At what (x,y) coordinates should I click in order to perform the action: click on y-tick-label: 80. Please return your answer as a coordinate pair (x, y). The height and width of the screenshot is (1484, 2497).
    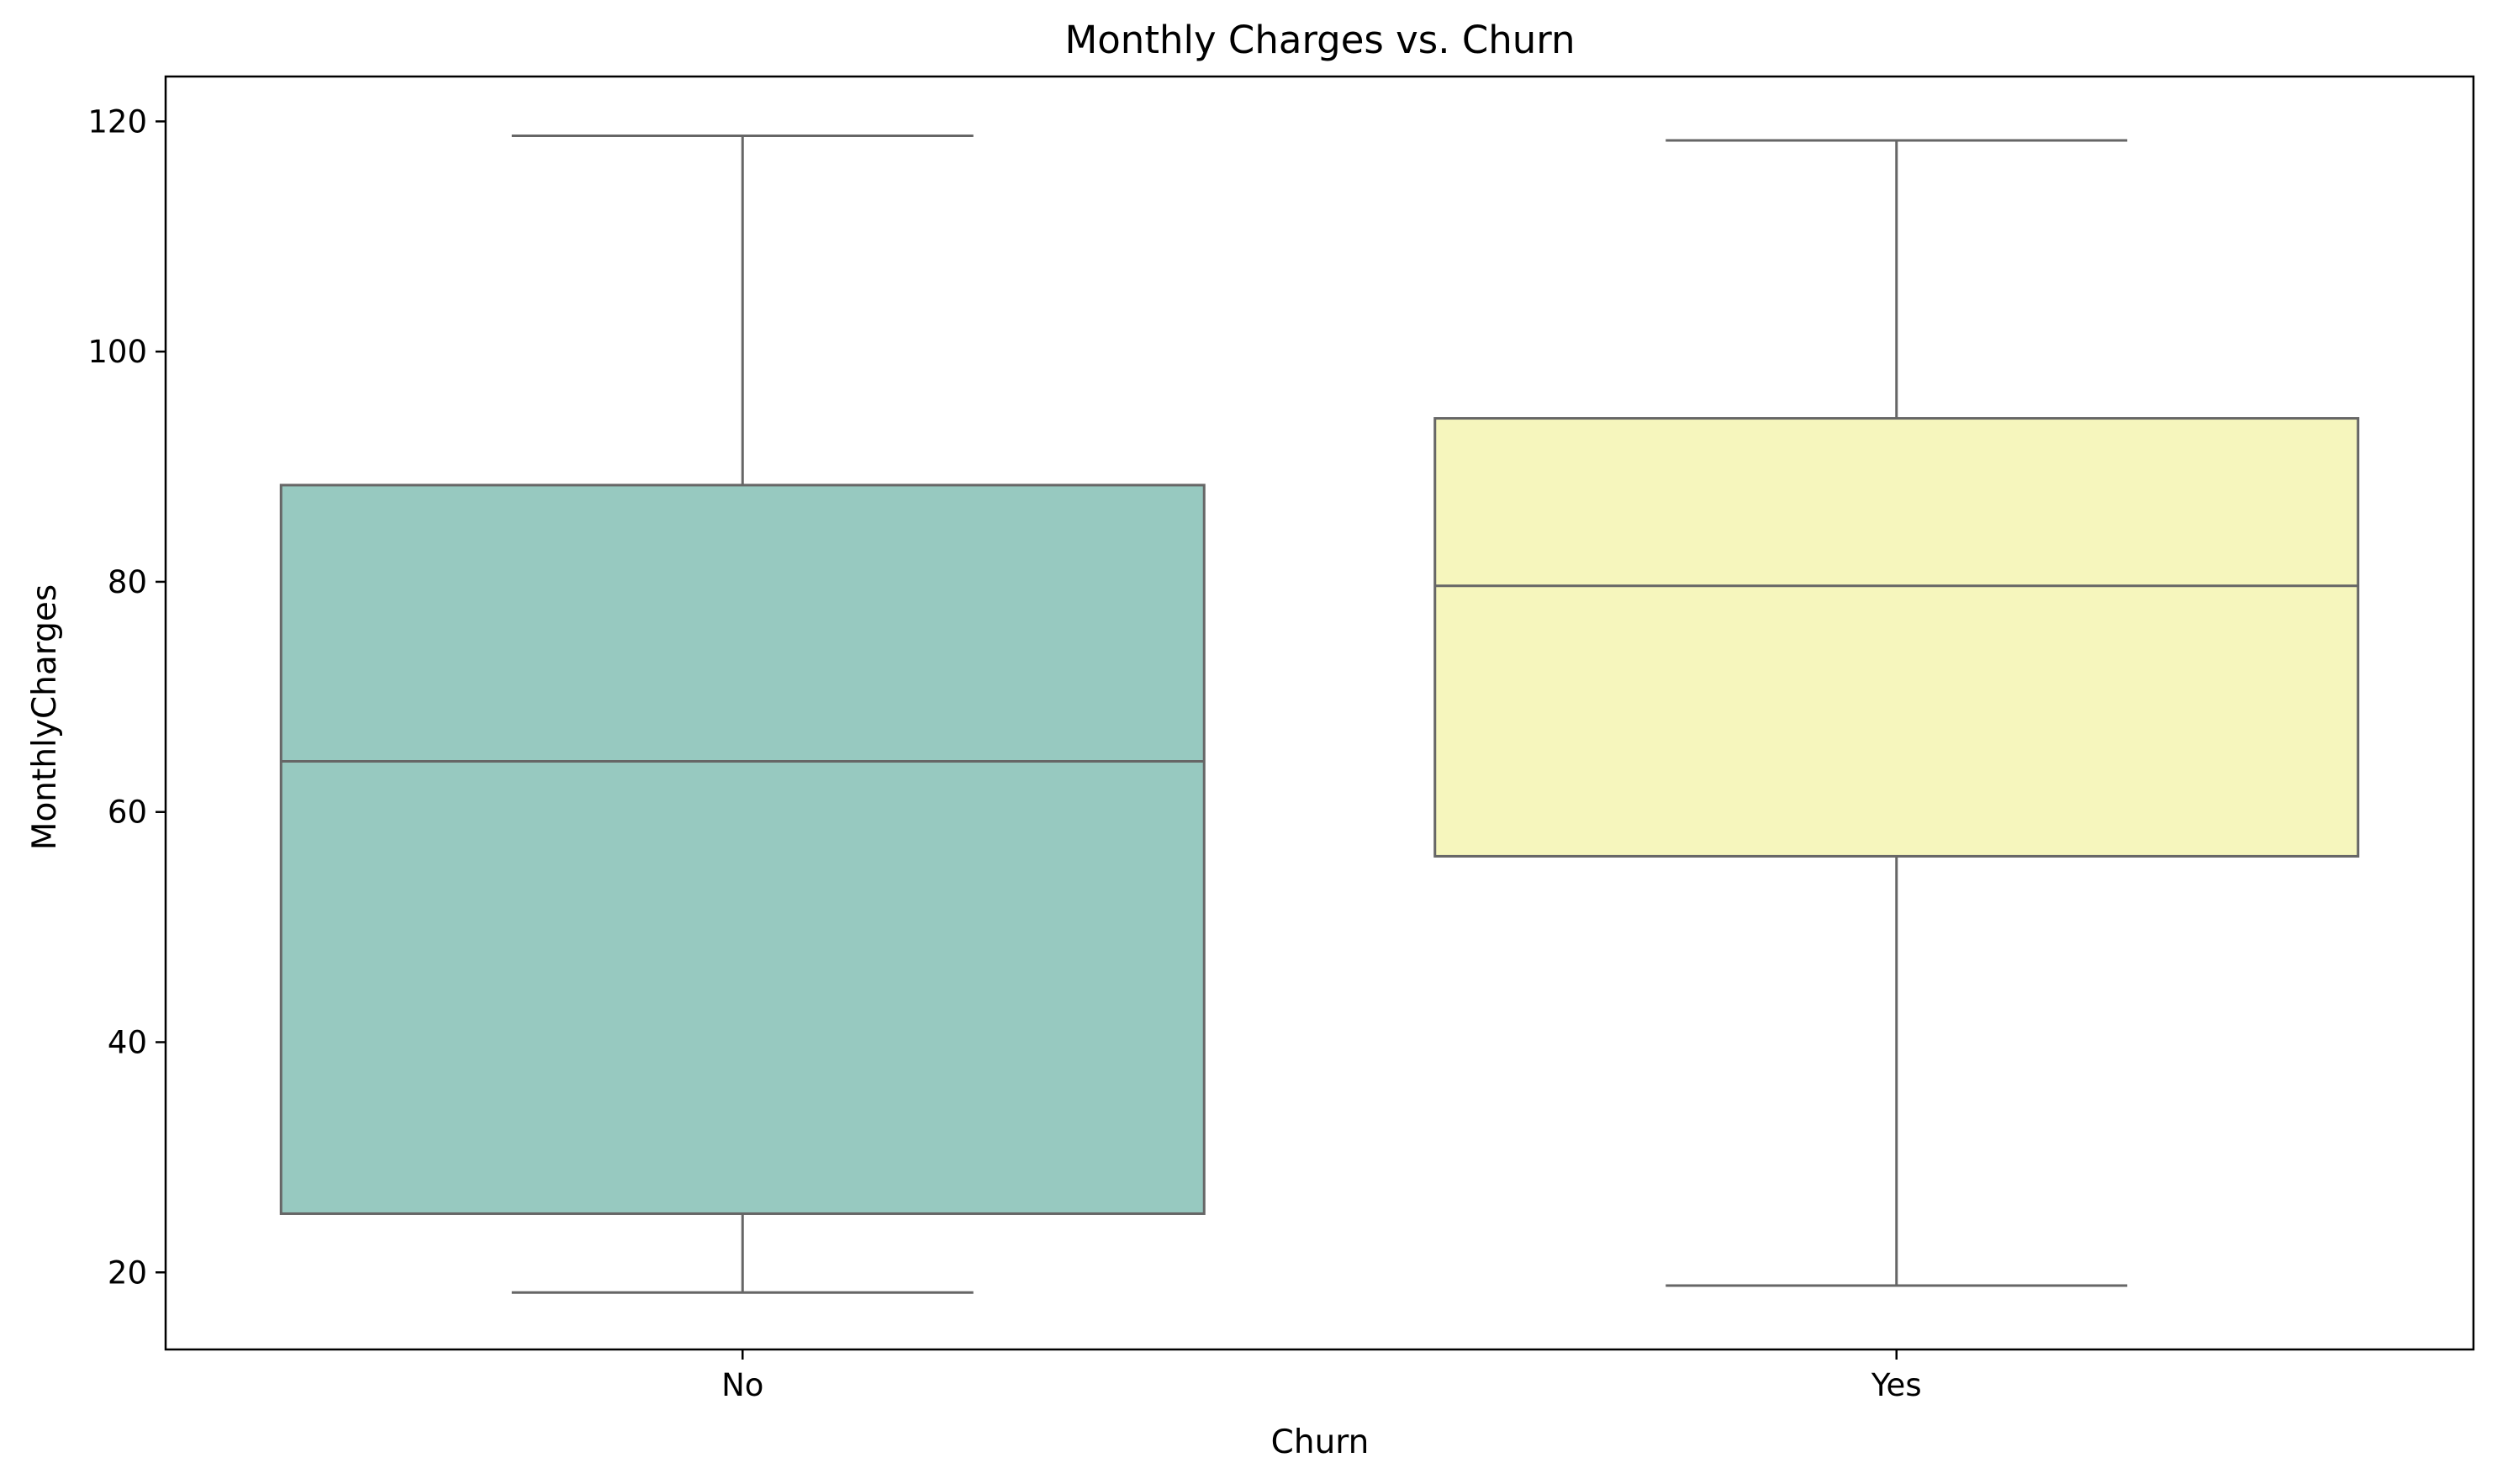
    Looking at the image, I should click on (128, 582).